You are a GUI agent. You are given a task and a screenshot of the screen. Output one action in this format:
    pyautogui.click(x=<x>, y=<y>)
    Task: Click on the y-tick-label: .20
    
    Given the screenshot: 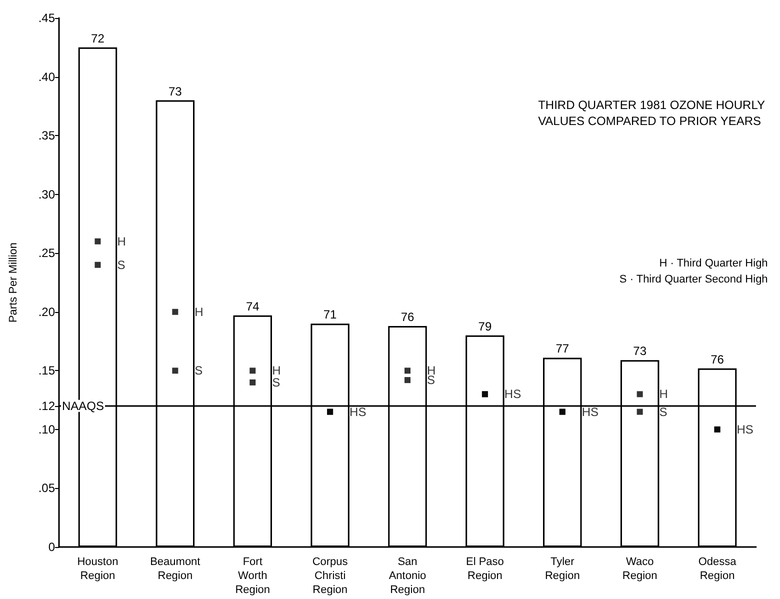 What is the action you would take?
    pyautogui.click(x=47, y=311)
    